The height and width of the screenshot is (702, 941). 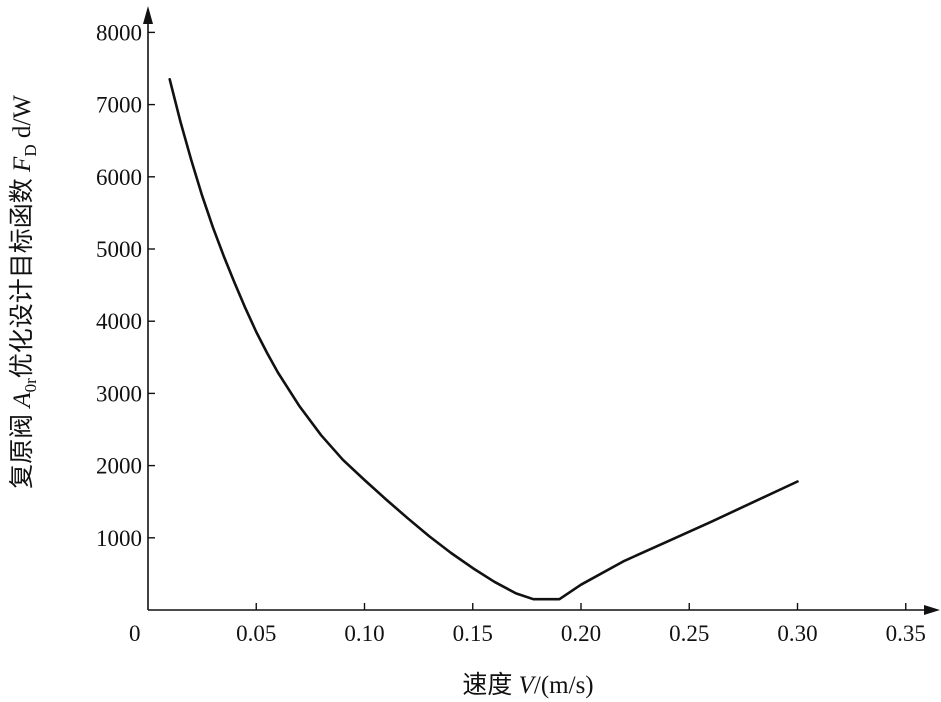 What do you see at coordinates (119, 538) in the screenshot?
I see `y-tick-label: 1000` at bounding box center [119, 538].